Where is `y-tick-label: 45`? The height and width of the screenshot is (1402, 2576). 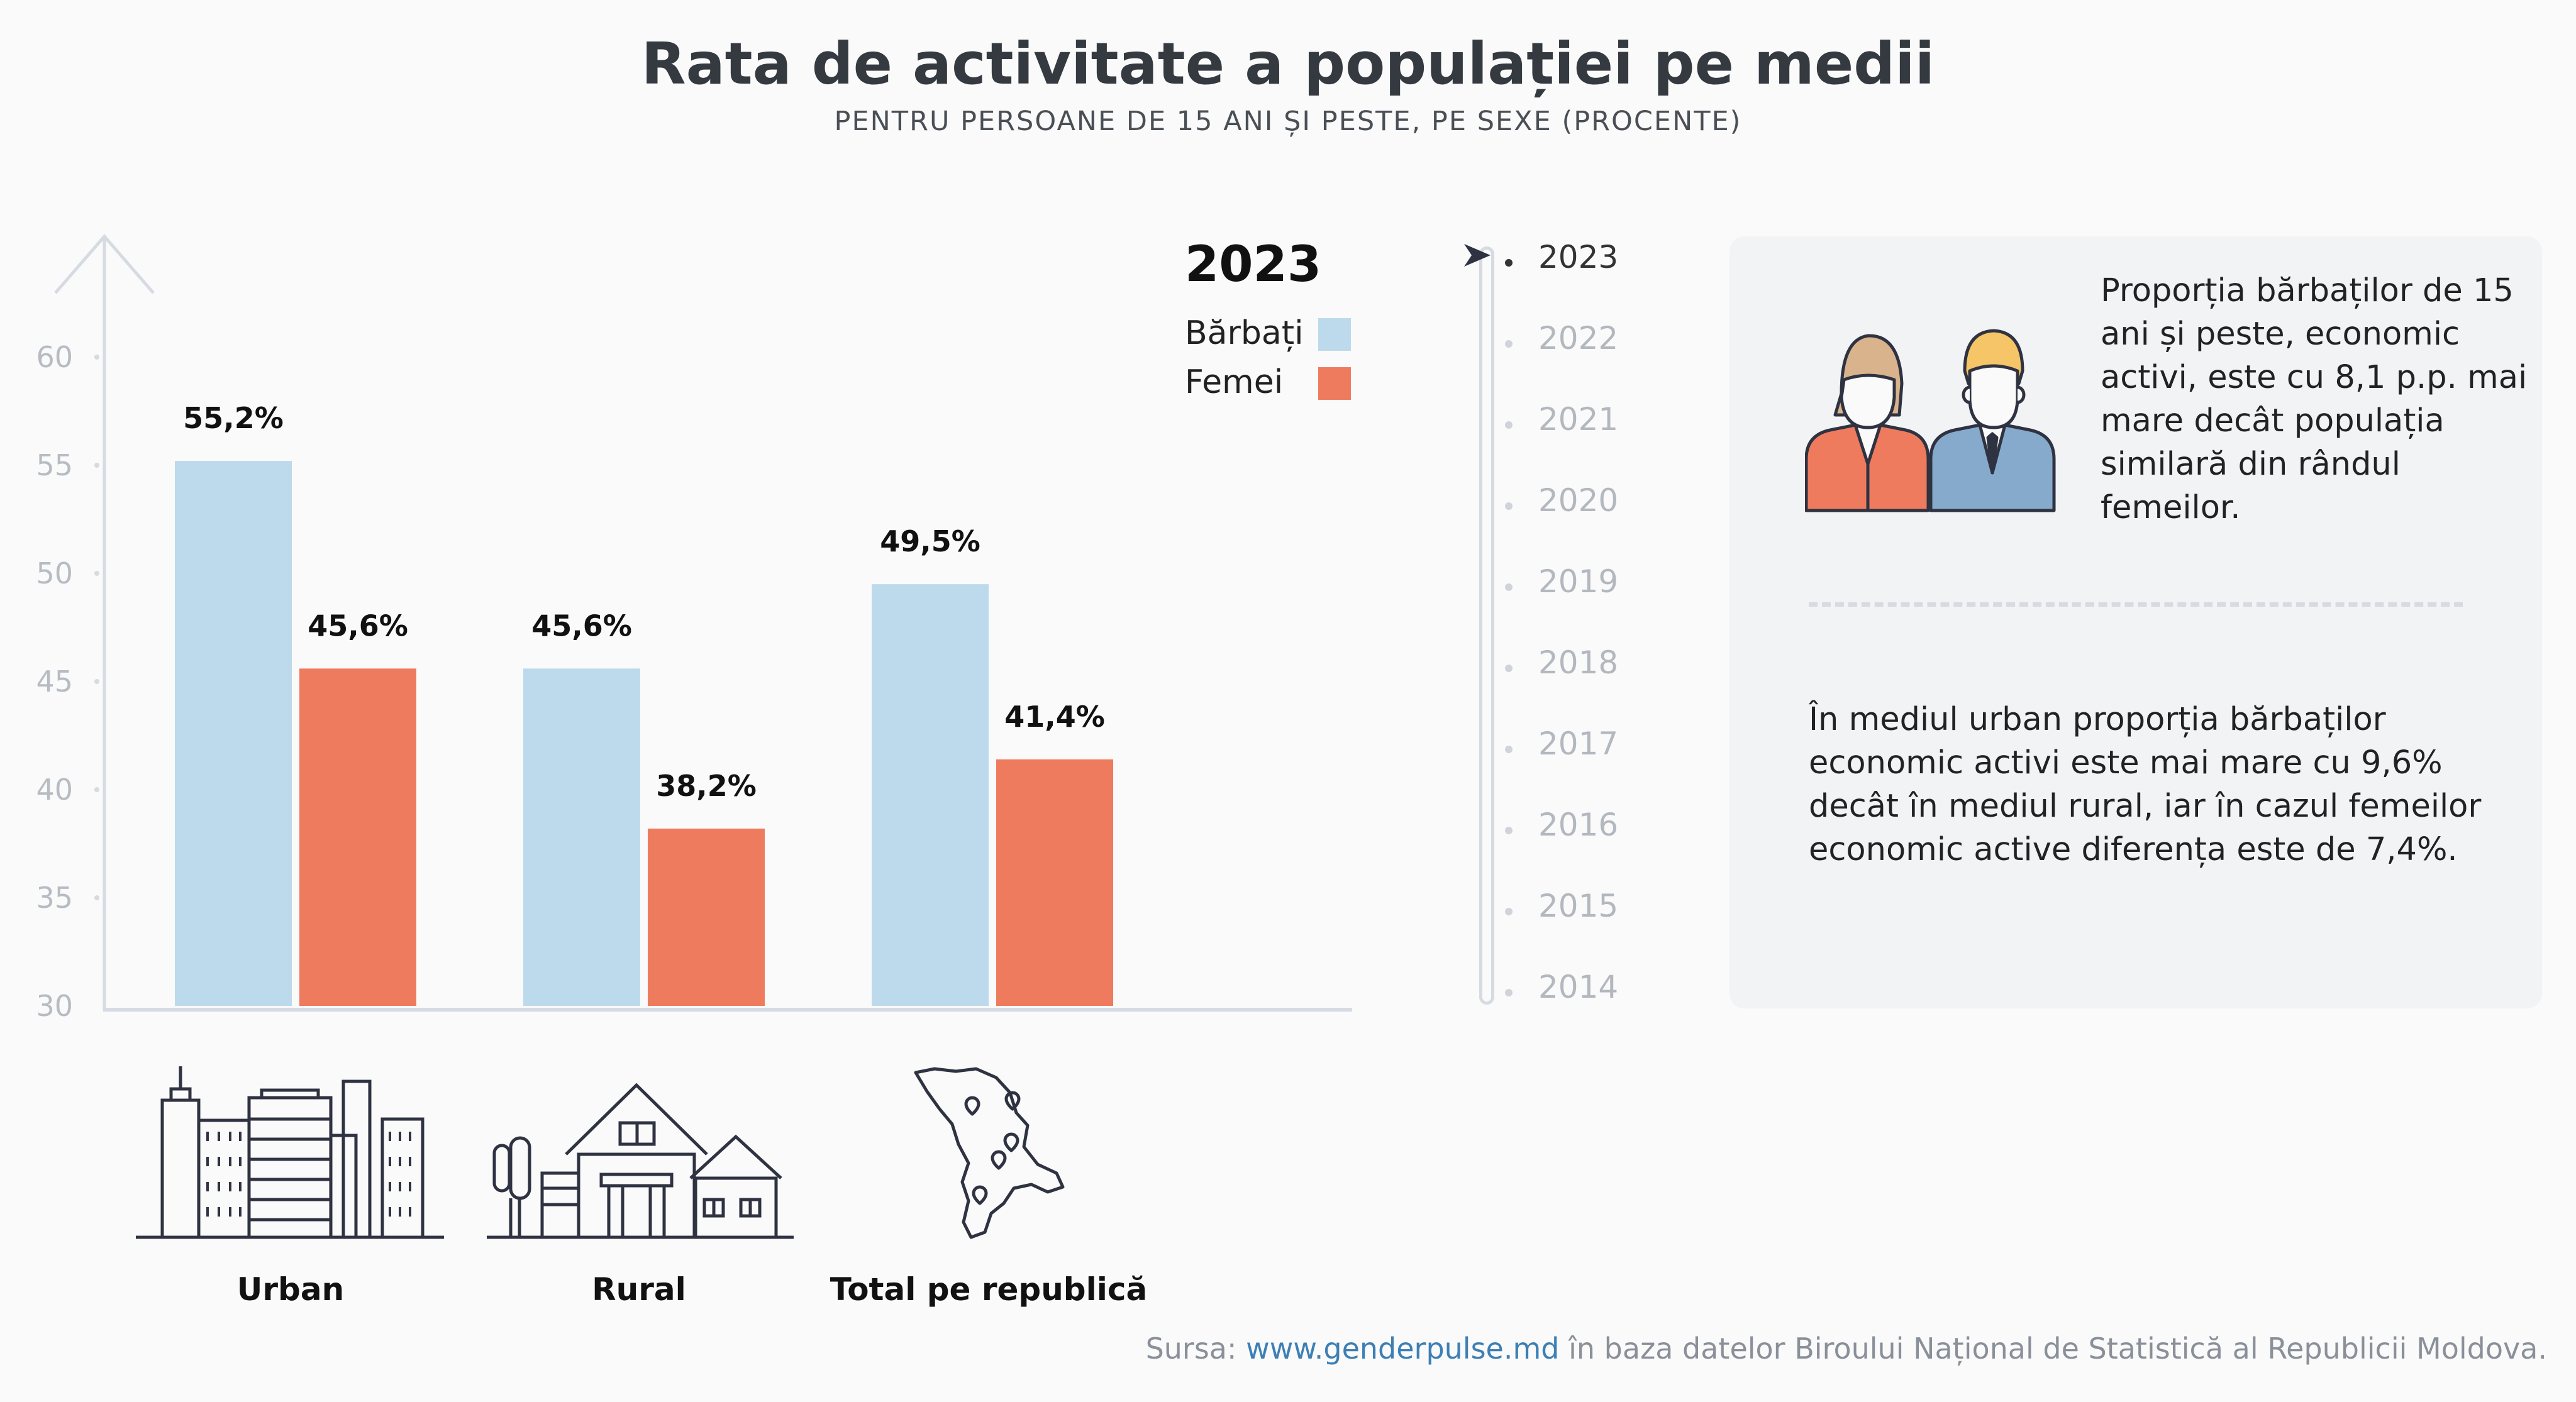
y-tick-label: 45 is located at coordinates (54, 681).